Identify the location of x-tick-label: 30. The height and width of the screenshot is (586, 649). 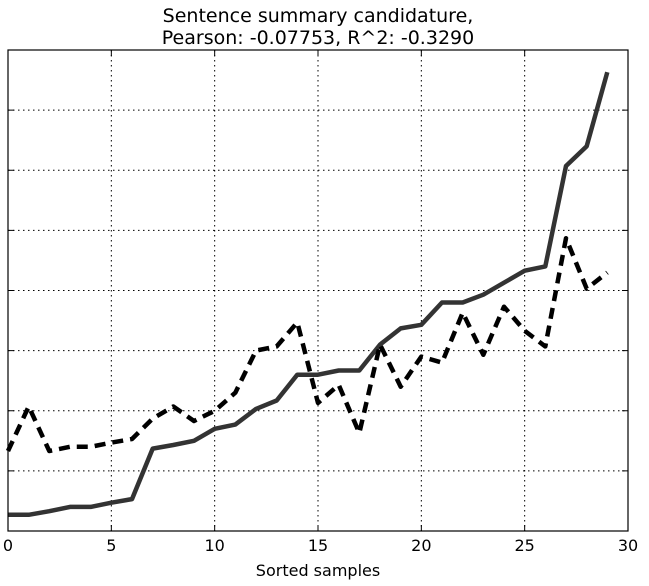
(628, 545).